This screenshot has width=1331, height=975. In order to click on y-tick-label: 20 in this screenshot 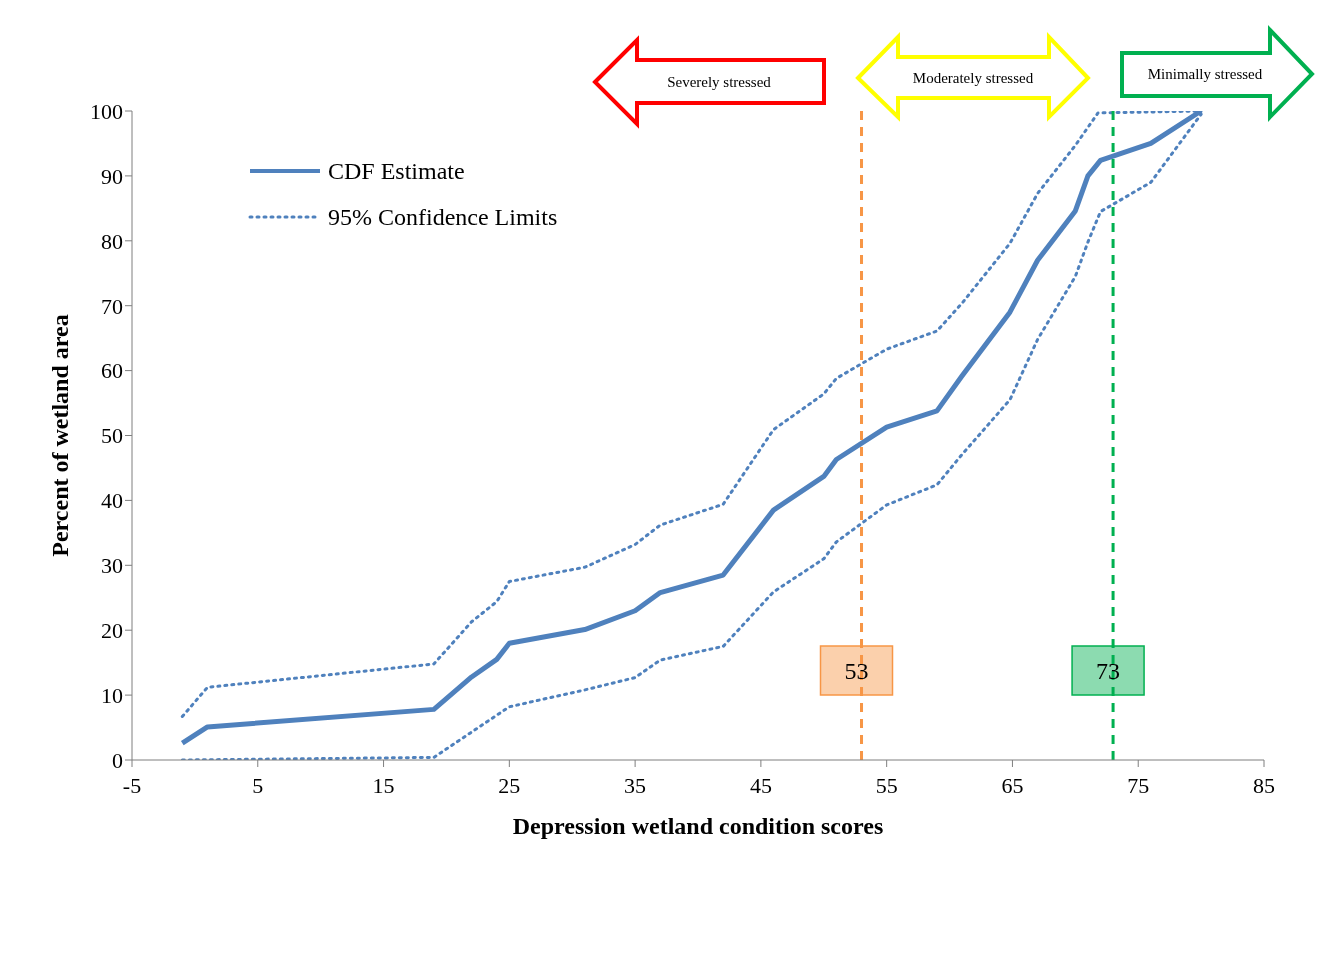, I will do `click(112, 631)`.